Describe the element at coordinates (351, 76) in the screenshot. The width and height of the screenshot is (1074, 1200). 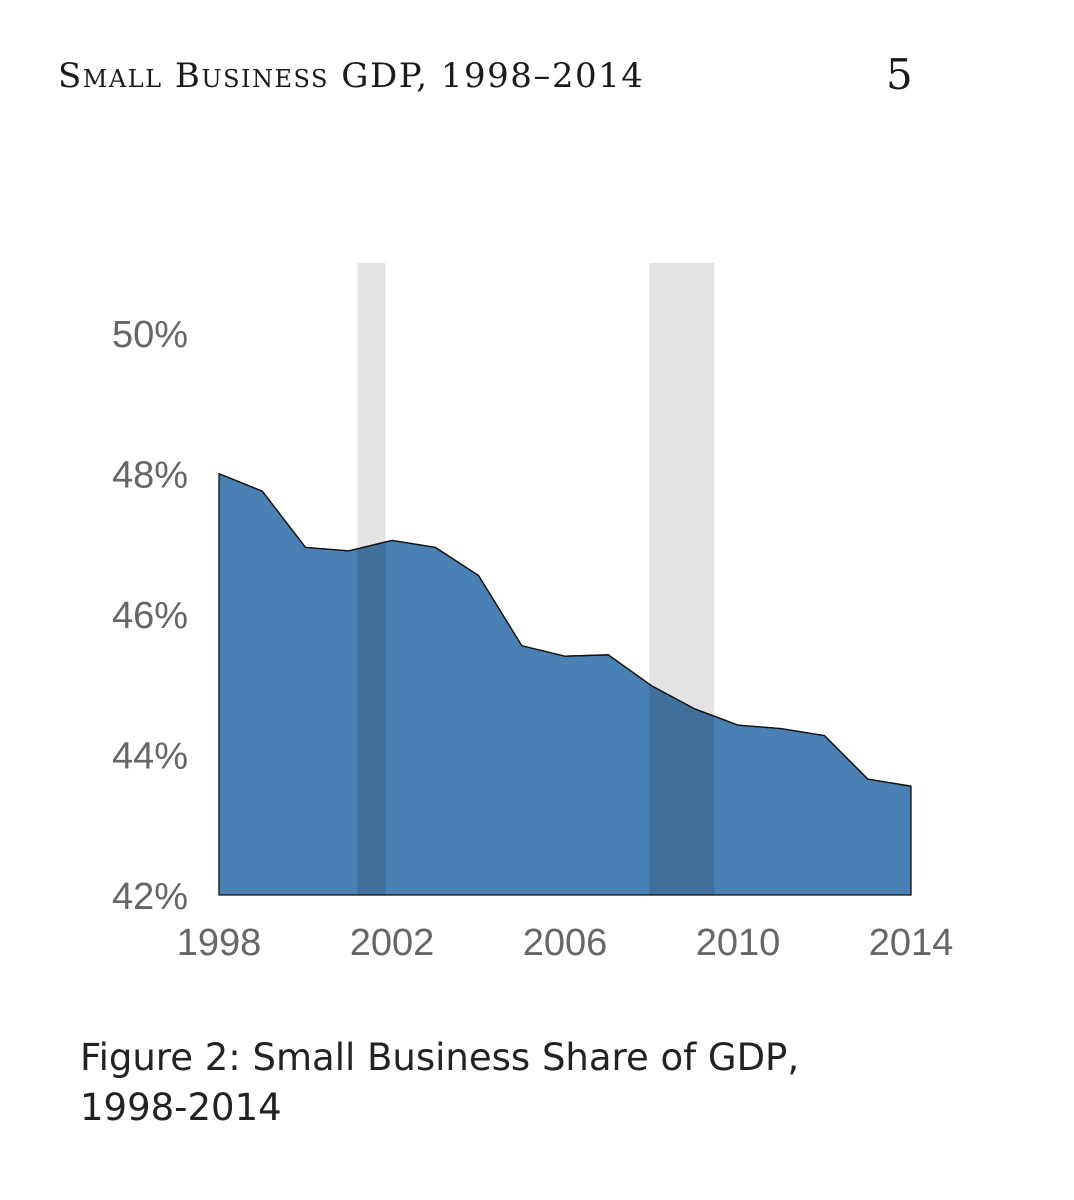
I see `running-title: Small Business GDP, 1998–2014` at that location.